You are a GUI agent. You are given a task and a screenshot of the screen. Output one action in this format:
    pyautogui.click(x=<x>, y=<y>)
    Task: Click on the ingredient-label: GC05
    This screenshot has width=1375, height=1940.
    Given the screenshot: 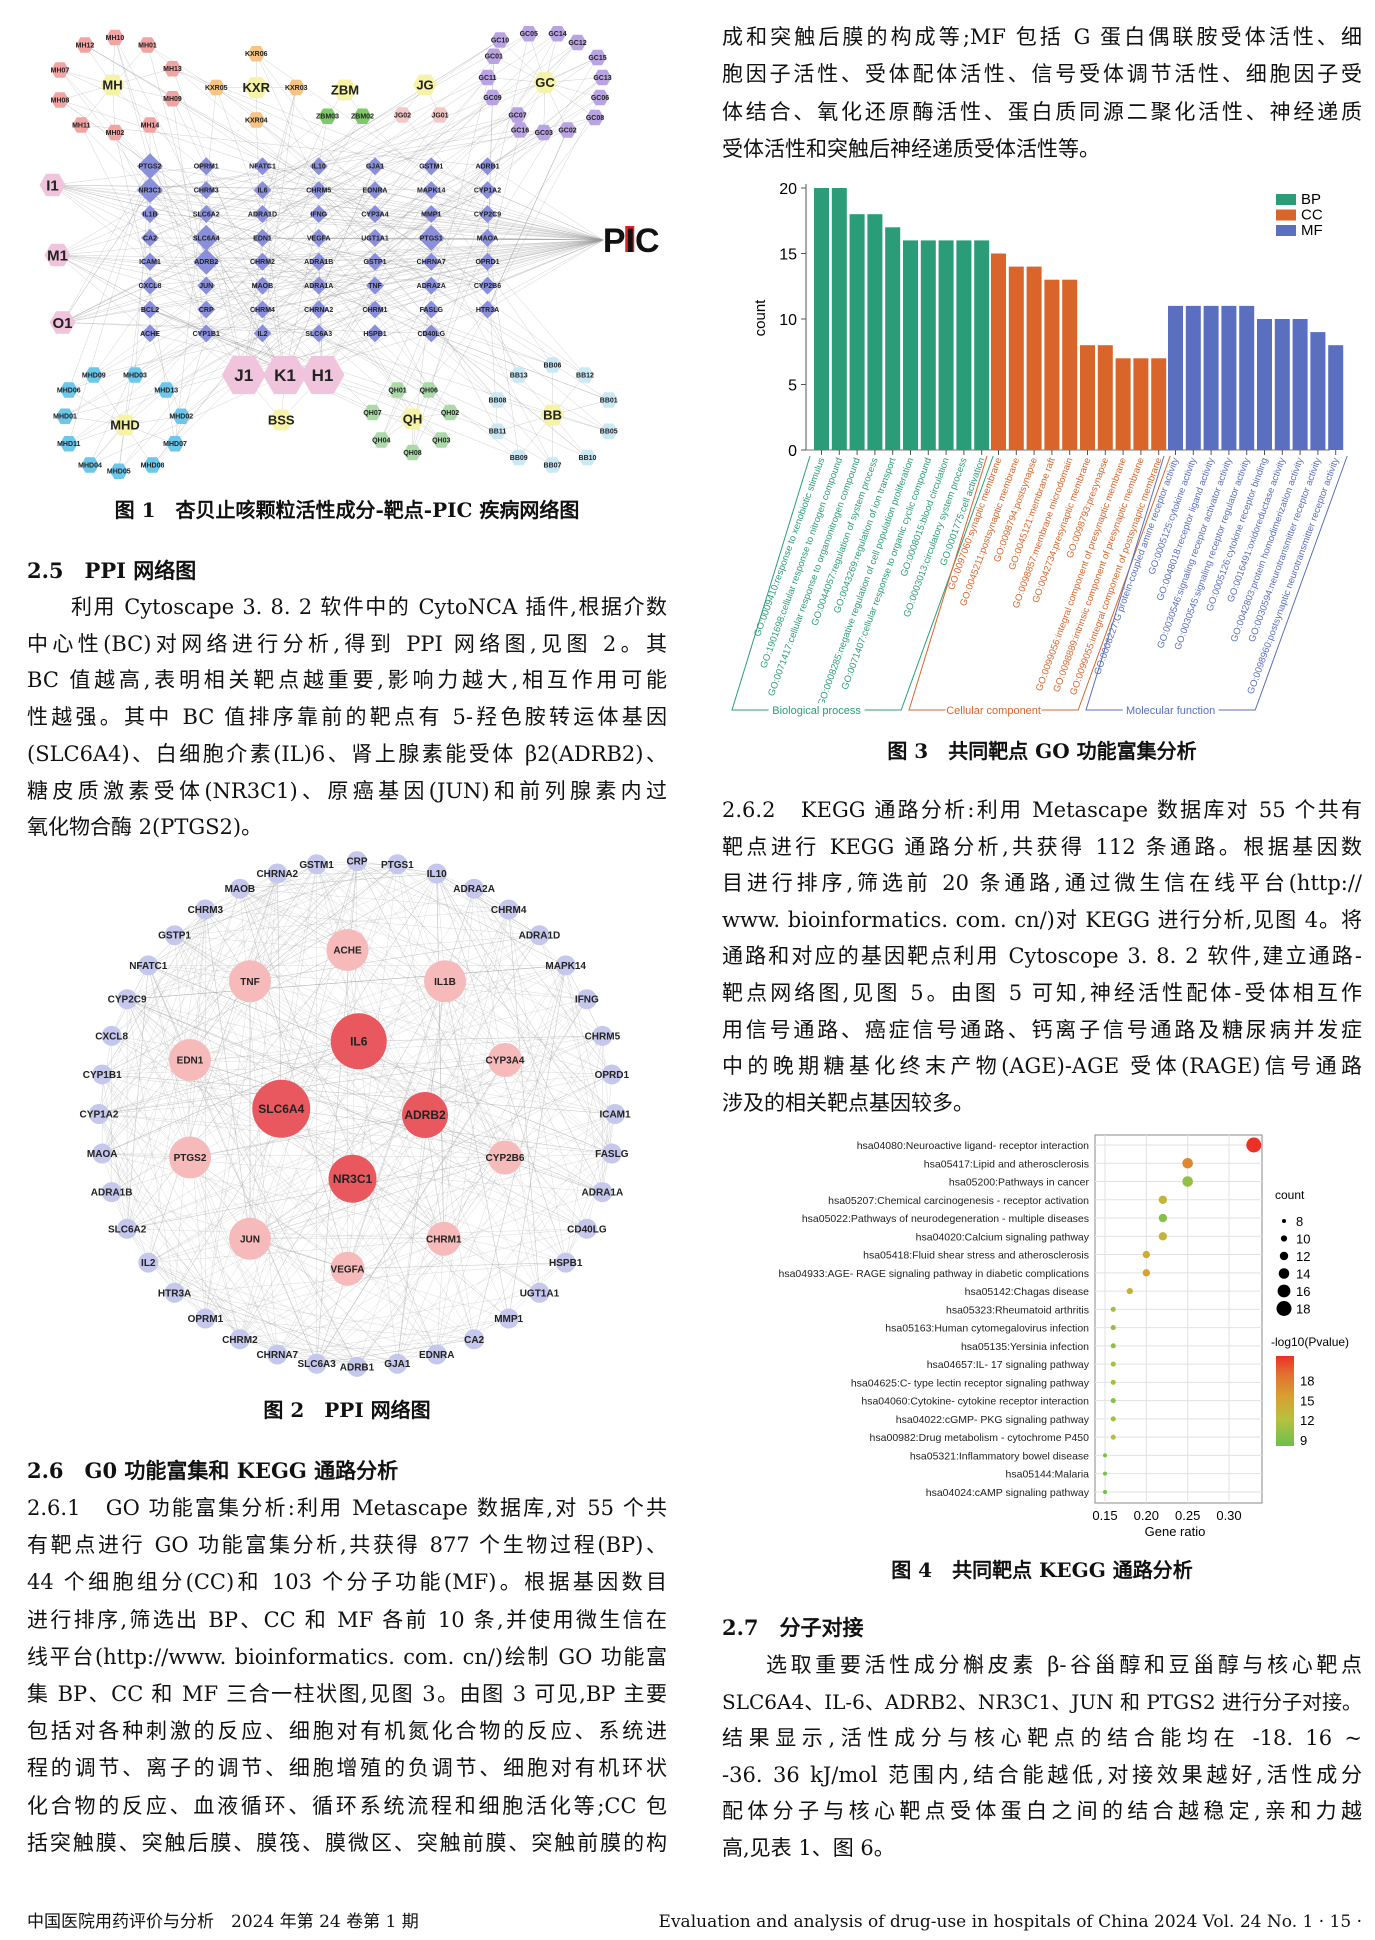 What is the action you would take?
    pyautogui.click(x=529, y=34)
    